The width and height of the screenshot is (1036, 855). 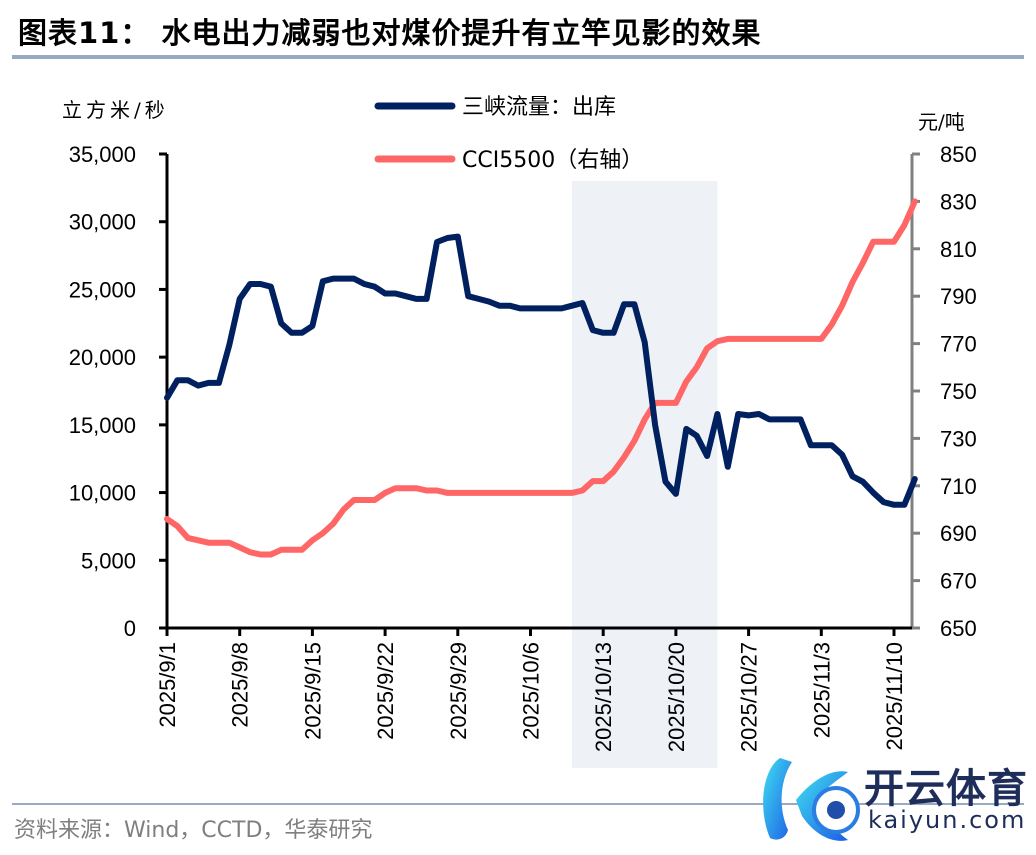 I want to click on left-axis-tick-label: 35,000, so click(x=102, y=154).